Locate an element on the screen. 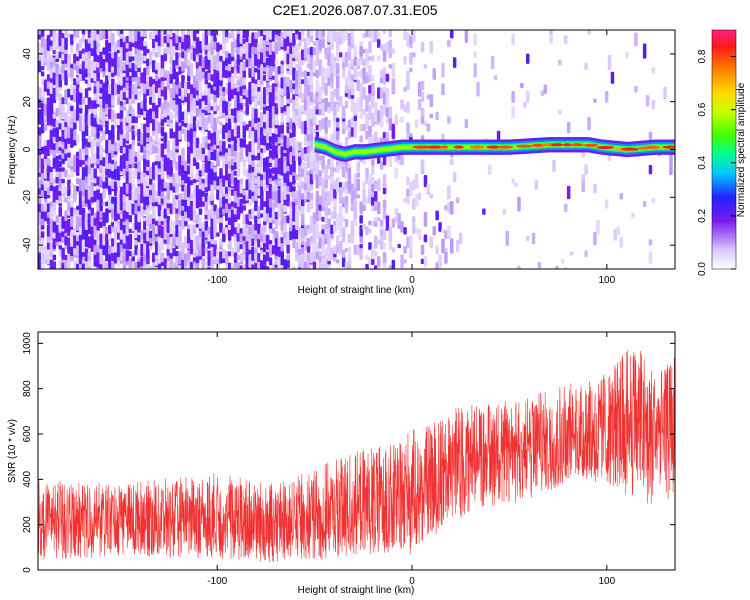  colorbar-tick-label: 0.8 is located at coordinates (702, 56).